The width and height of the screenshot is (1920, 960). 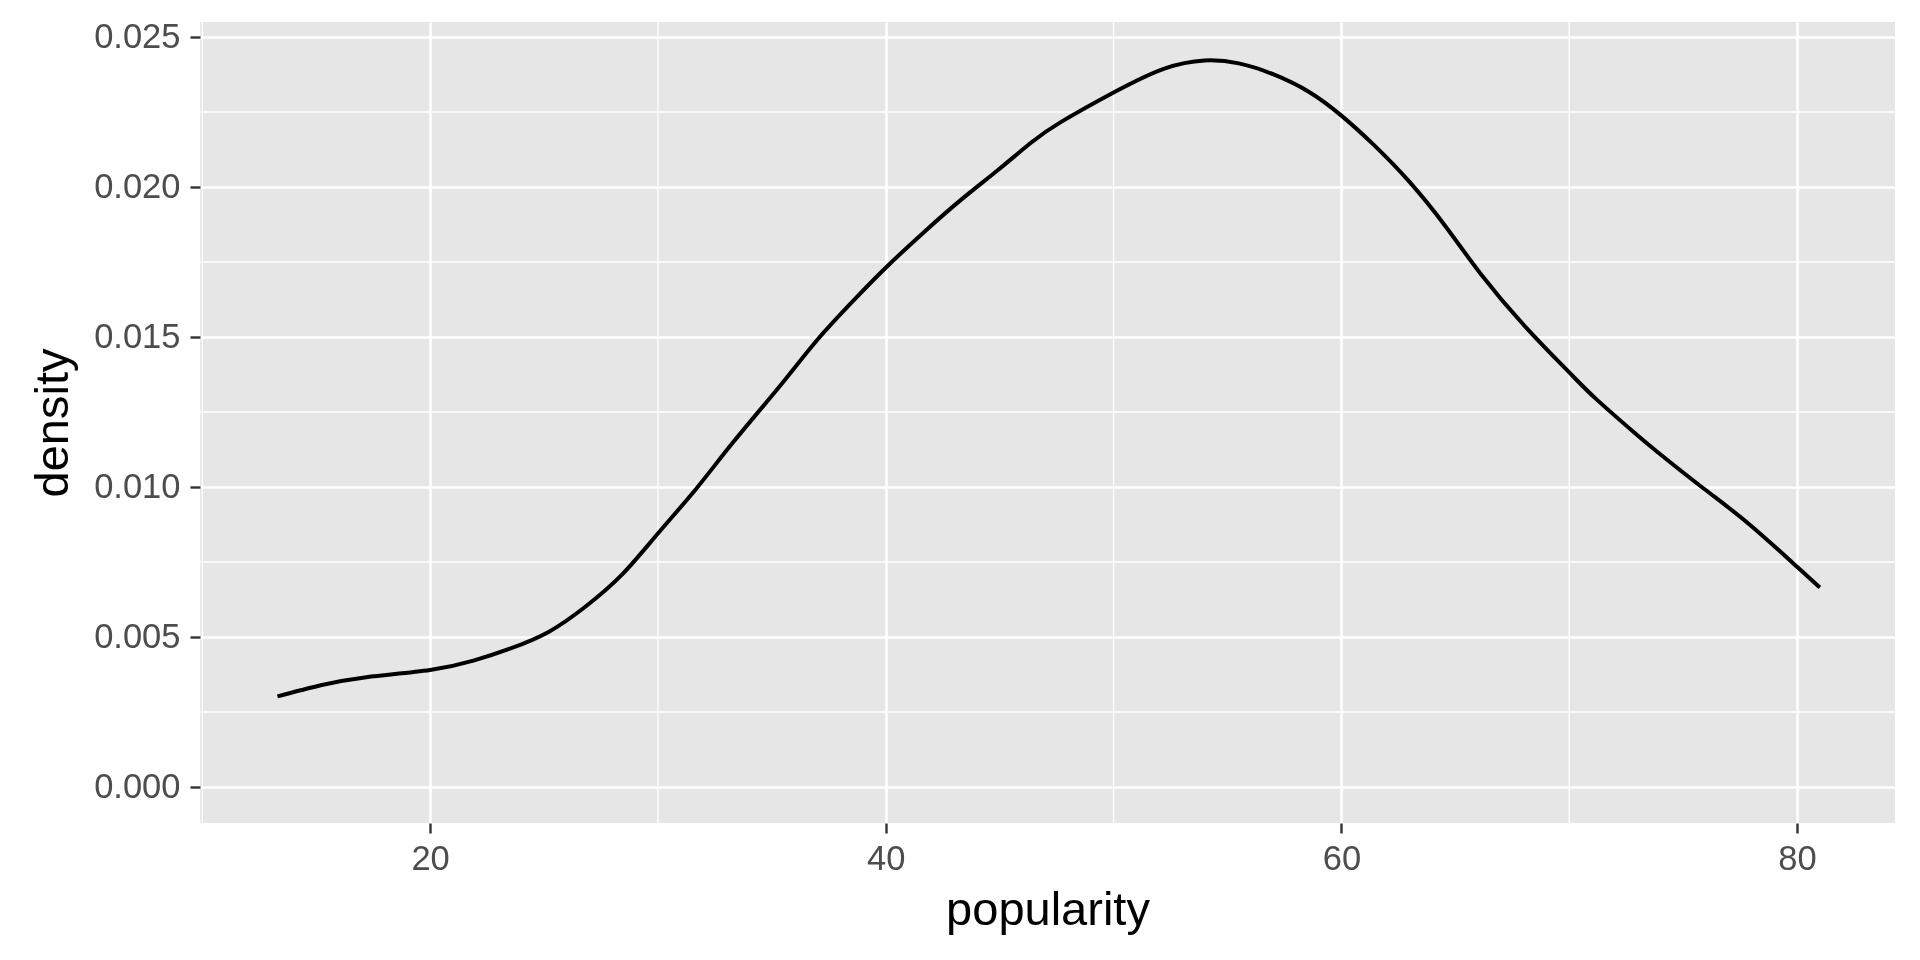 I want to click on y-tick-label: 0.015, so click(x=137, y=335).